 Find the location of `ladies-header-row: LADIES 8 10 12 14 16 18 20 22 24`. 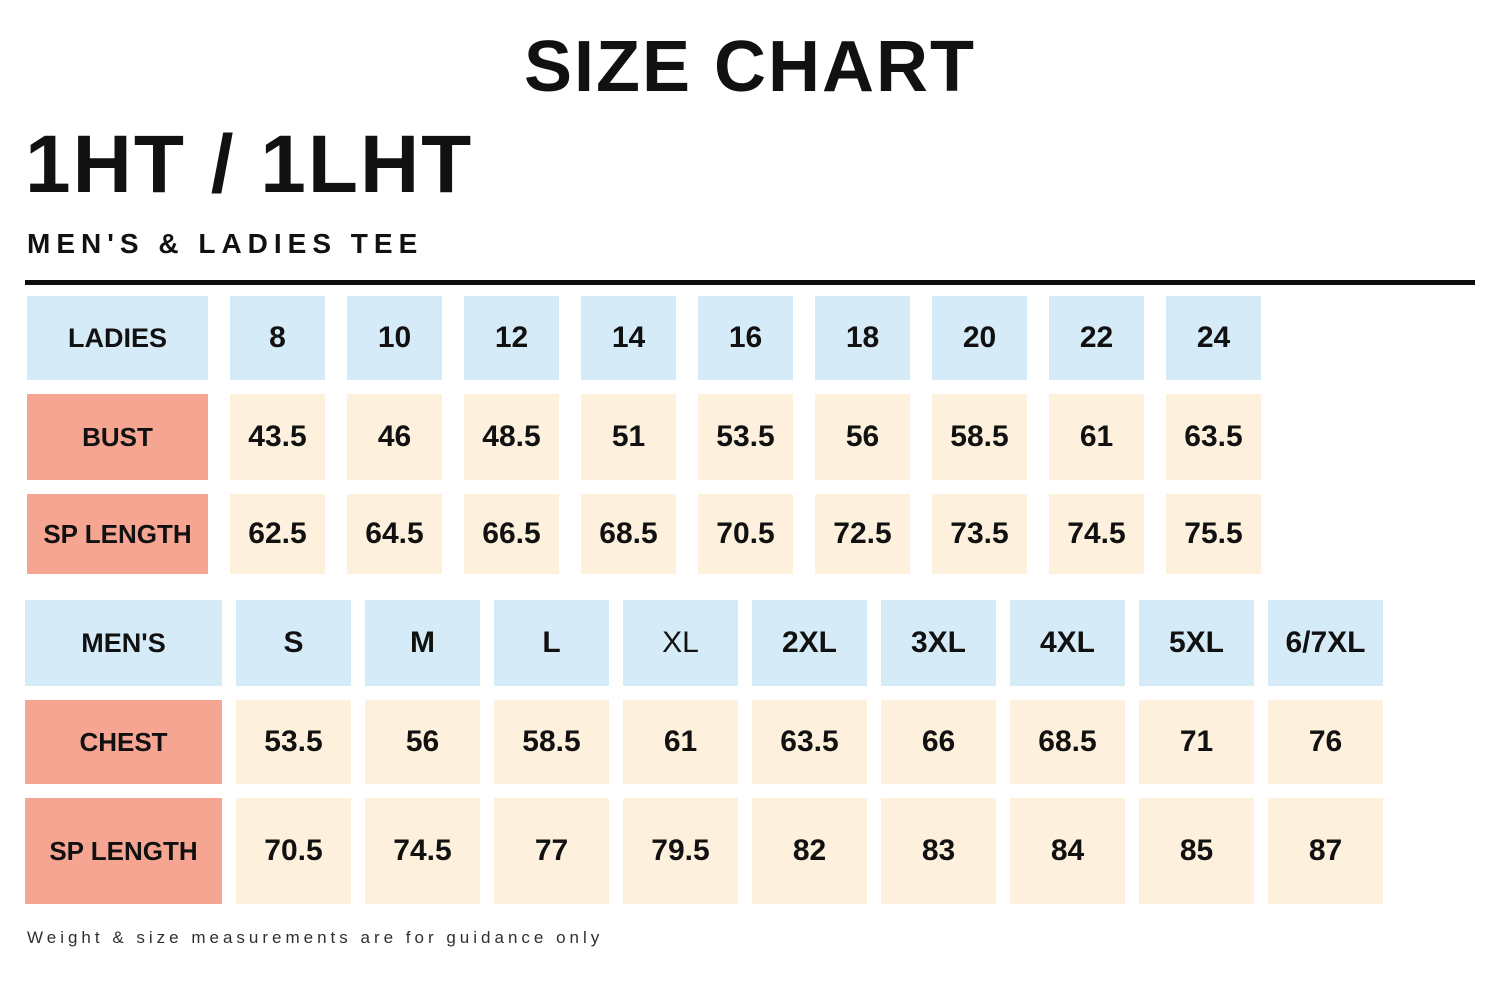

ladies-header-row: LADIES 8 10 12 14 16 18 20 22 24 is located at coordinates (644, 338).